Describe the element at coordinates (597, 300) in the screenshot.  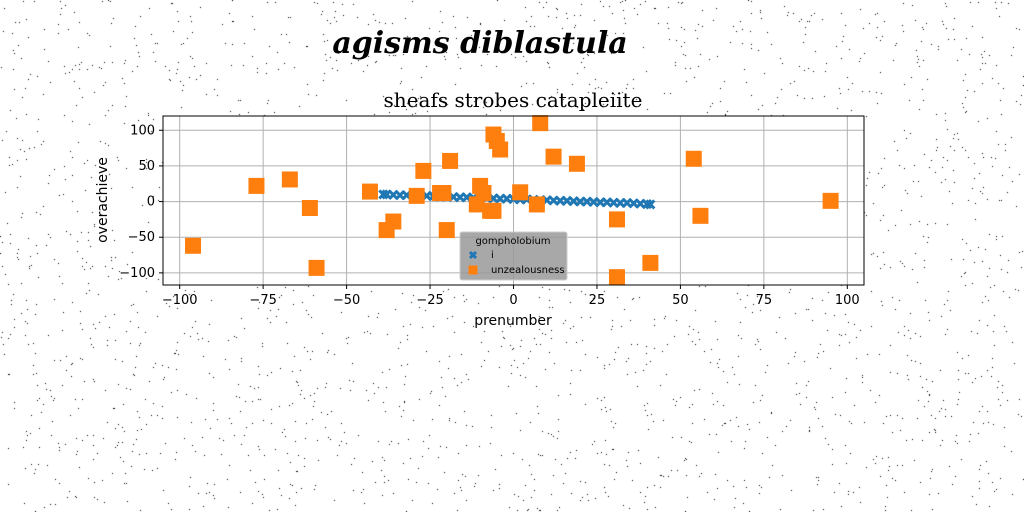
I see `x-tick-label: 25` at that location.